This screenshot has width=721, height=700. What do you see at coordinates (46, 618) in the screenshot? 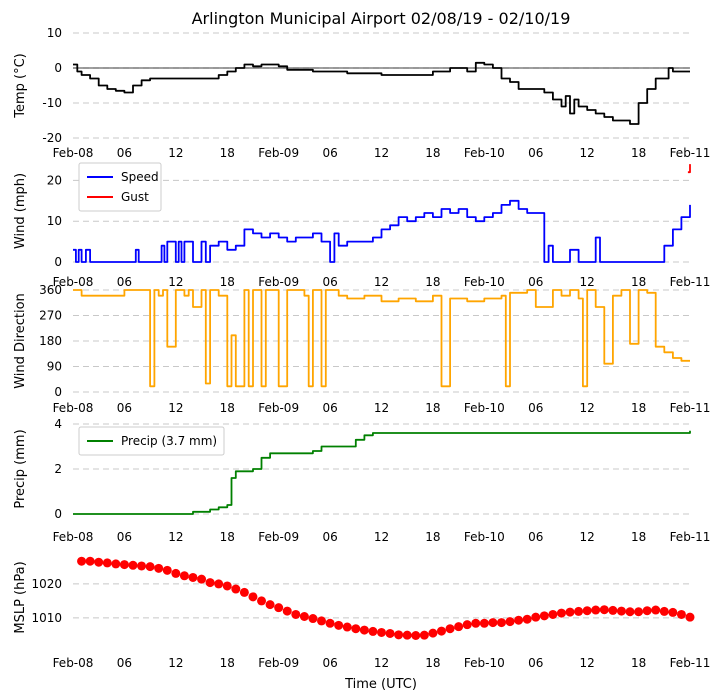
I see `y-tick-label: 1010` at bounding box center [46, 618].